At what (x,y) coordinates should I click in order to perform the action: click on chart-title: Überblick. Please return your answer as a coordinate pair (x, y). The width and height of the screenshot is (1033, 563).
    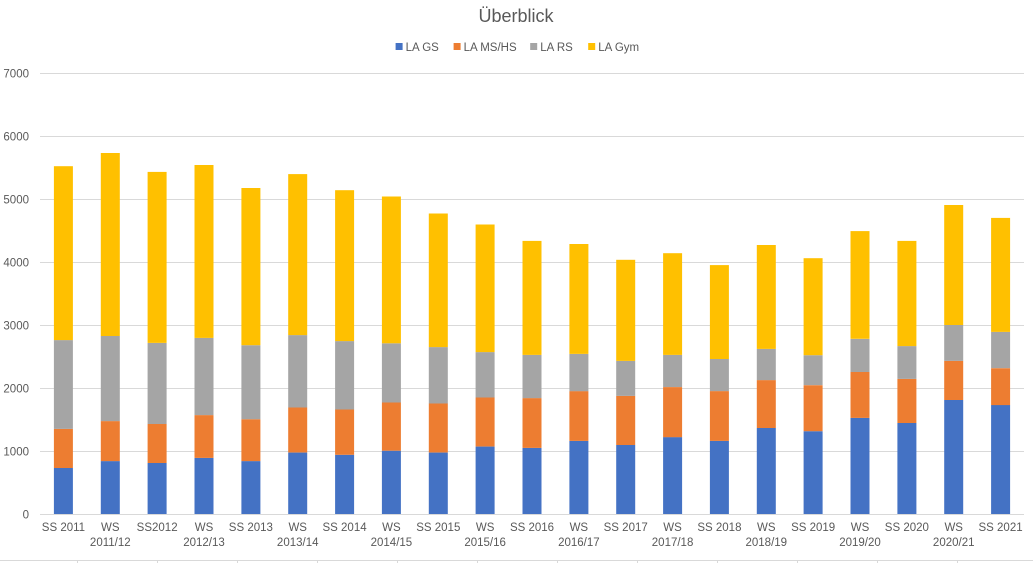
    Looking at the image, I should click on (516, 16).